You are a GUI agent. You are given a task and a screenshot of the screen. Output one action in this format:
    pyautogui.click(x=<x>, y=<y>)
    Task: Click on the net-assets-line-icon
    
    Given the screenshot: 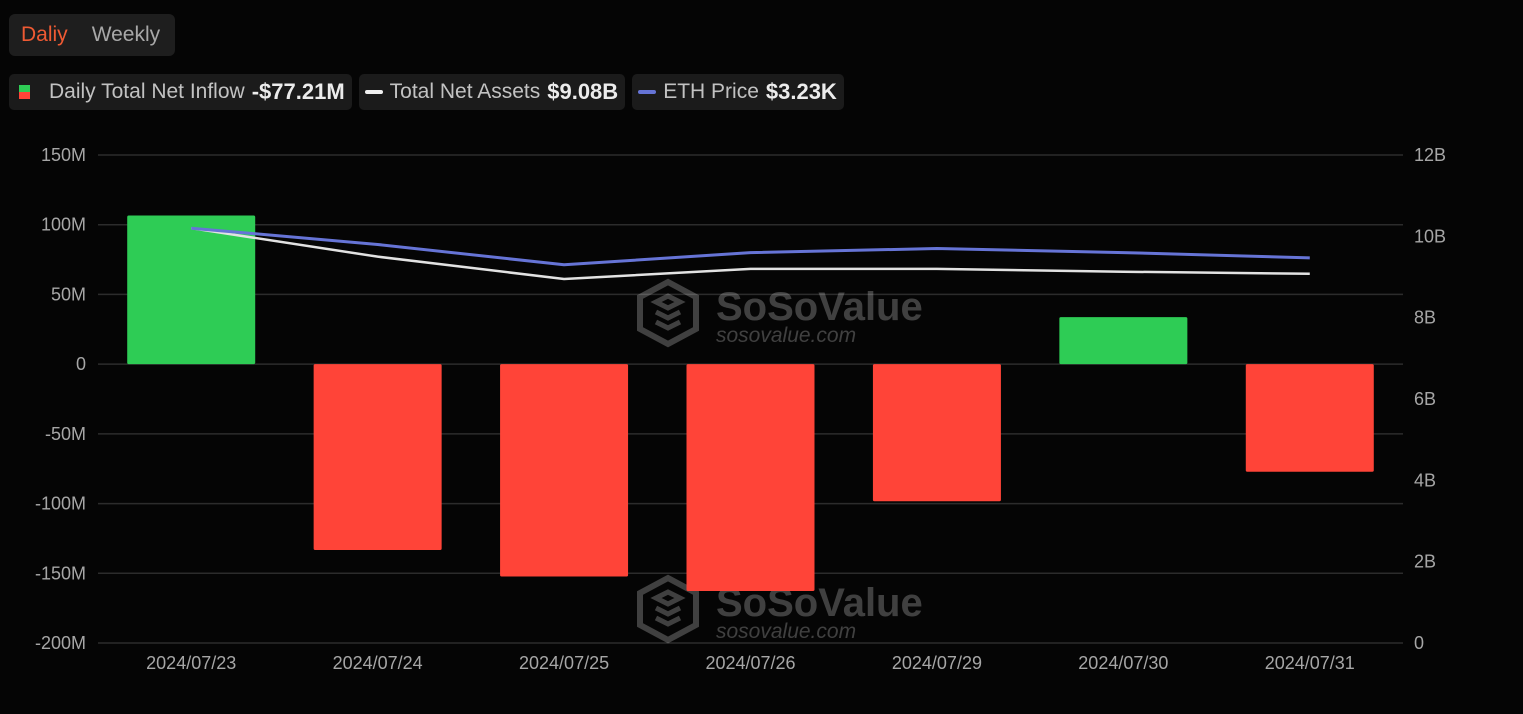 What is the action you would take?
    pyautogui.click(x=373, y=92)
    